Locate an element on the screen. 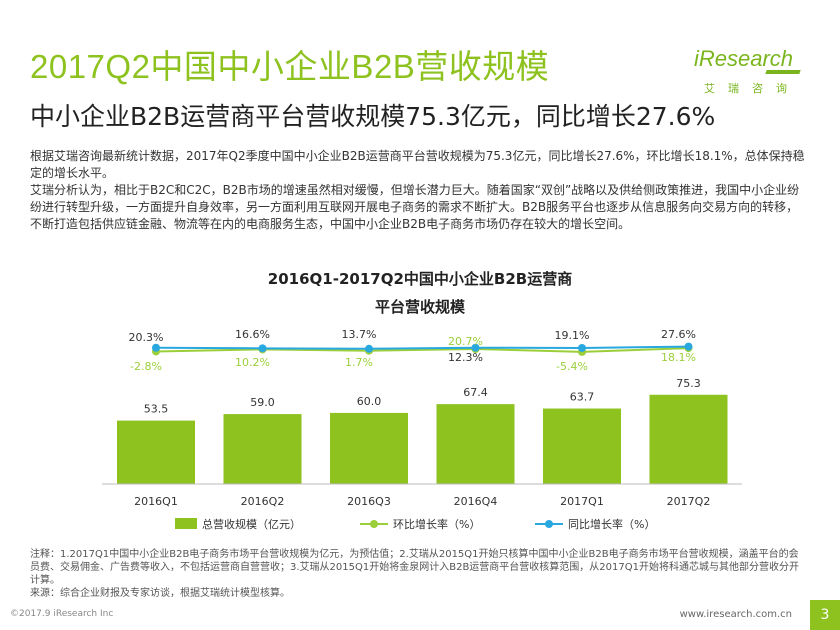 The height and width of the screenshot is (630, 840). bar-2016Q3 is located at coordinates (369, 448).